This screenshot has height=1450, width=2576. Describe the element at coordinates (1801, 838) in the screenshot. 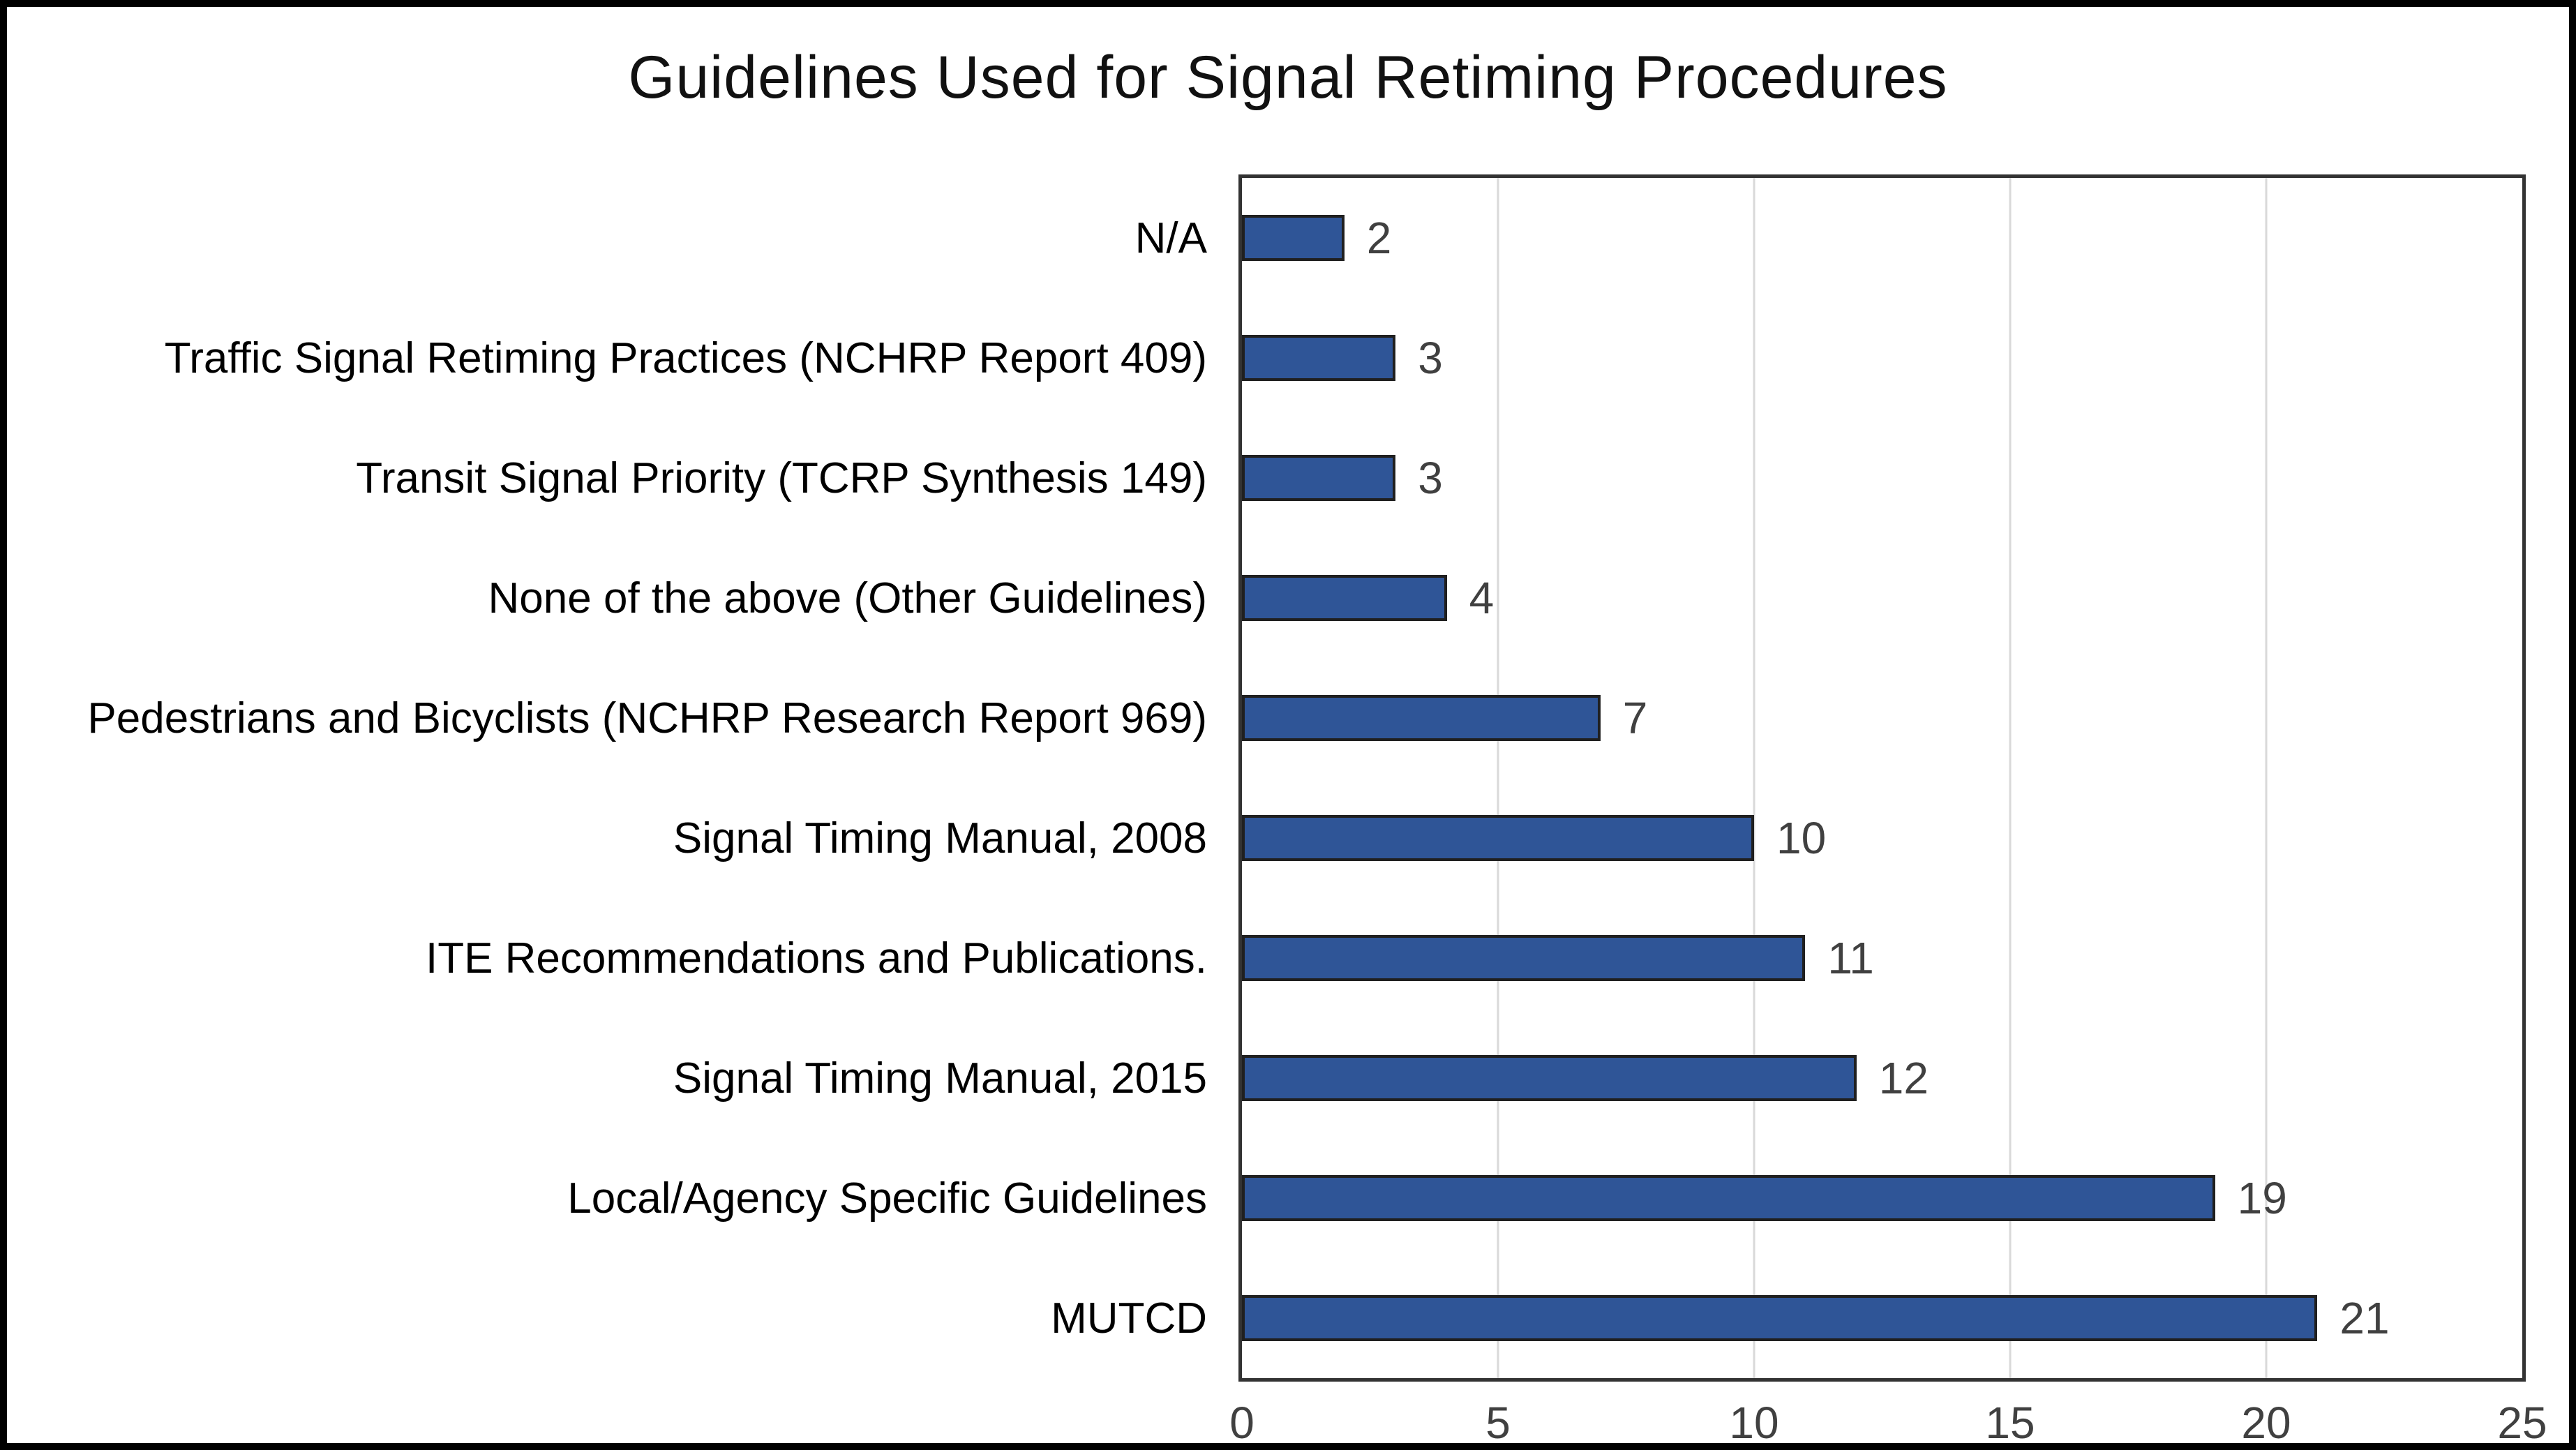

I see `value-label: 10` at that location.